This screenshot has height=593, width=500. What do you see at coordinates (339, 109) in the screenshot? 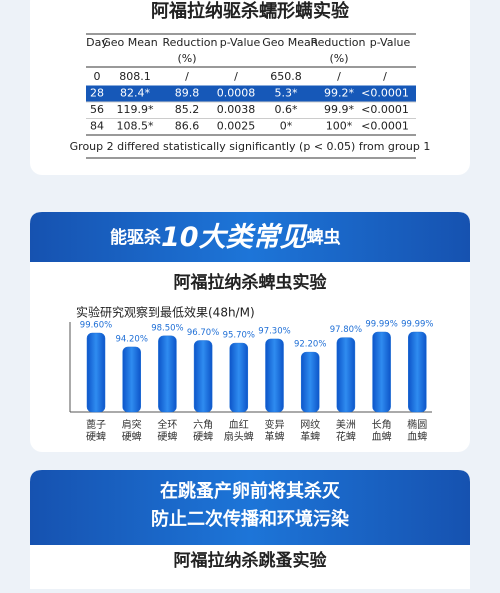
I see `table-cell: 99.9*` at bounding box center [339, 109].